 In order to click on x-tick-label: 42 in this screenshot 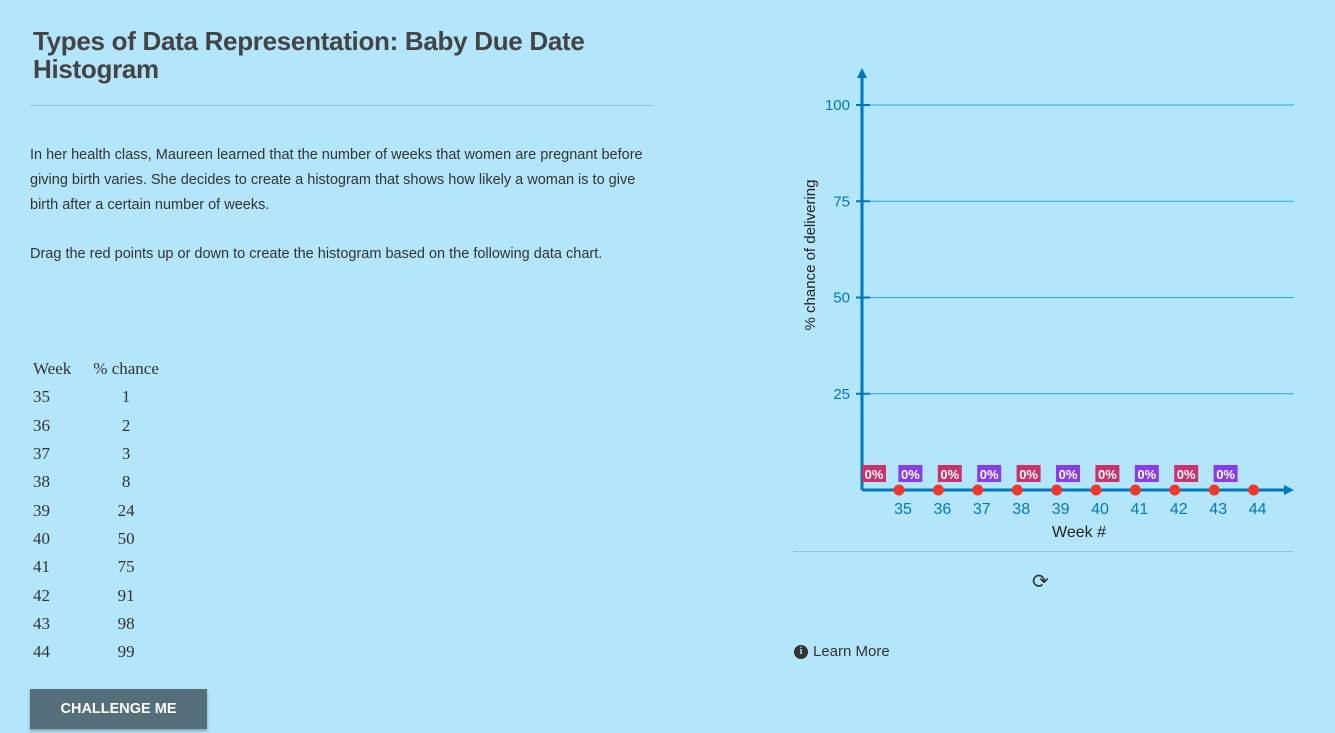, I will do `click(1179, 509)`.